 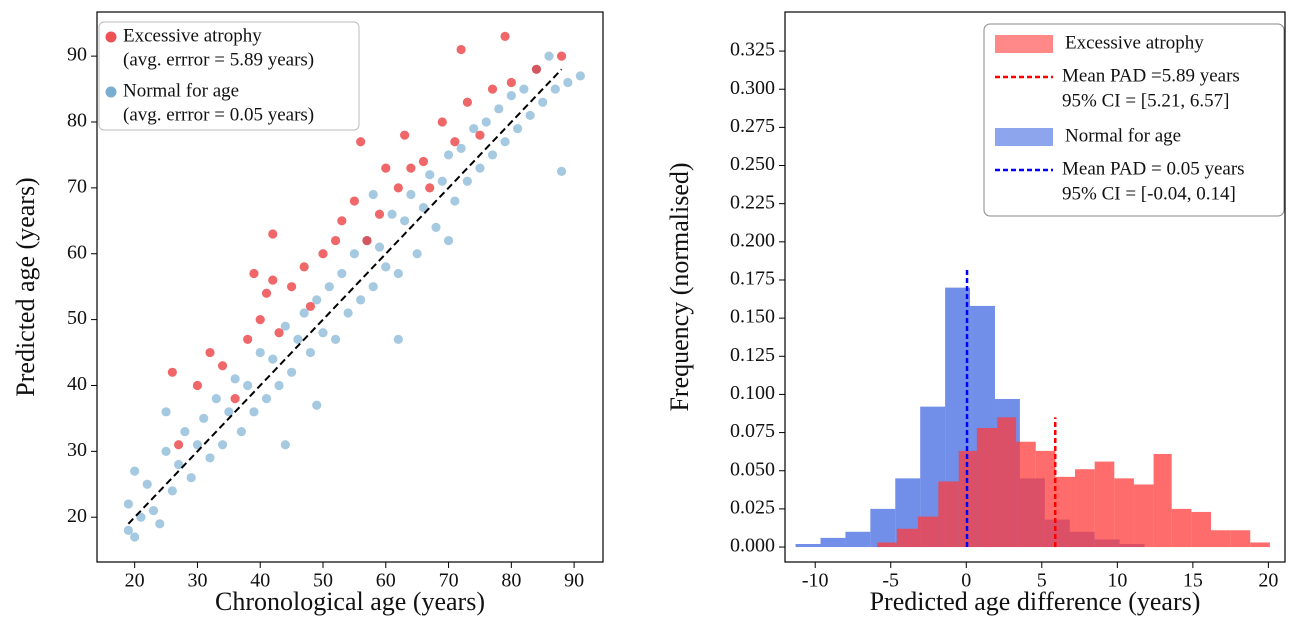 What do you see at coordinates (77, 186) in the screenshot?
I see `y-tick-label: 70` at bounding box center [77, 186].